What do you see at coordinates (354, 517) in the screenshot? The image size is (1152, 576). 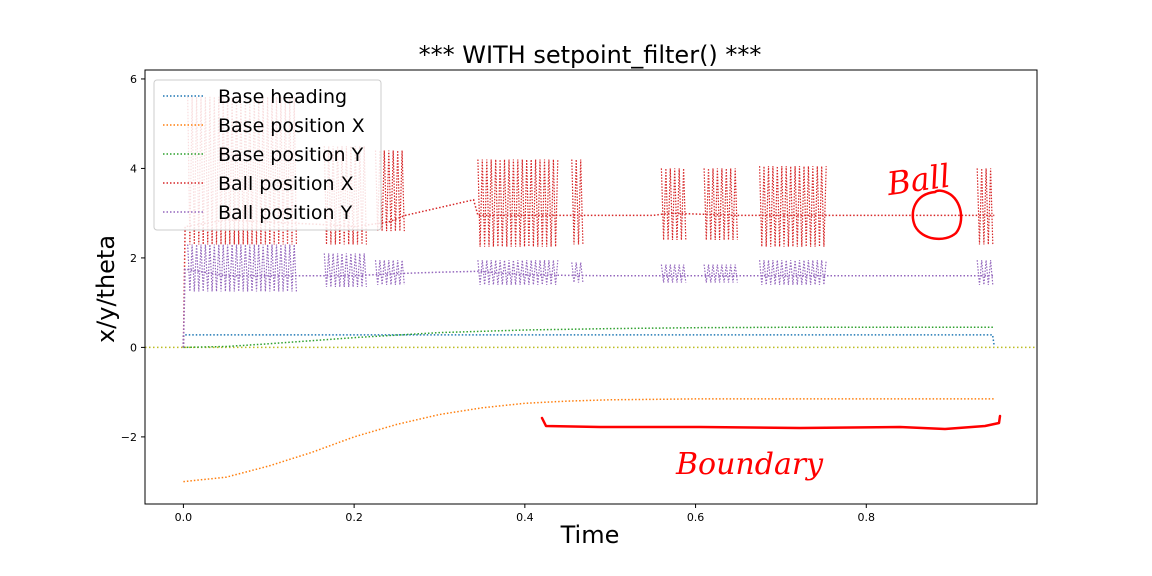 I see `x-tick-label: 0.2` at bounding box center [354, 517].